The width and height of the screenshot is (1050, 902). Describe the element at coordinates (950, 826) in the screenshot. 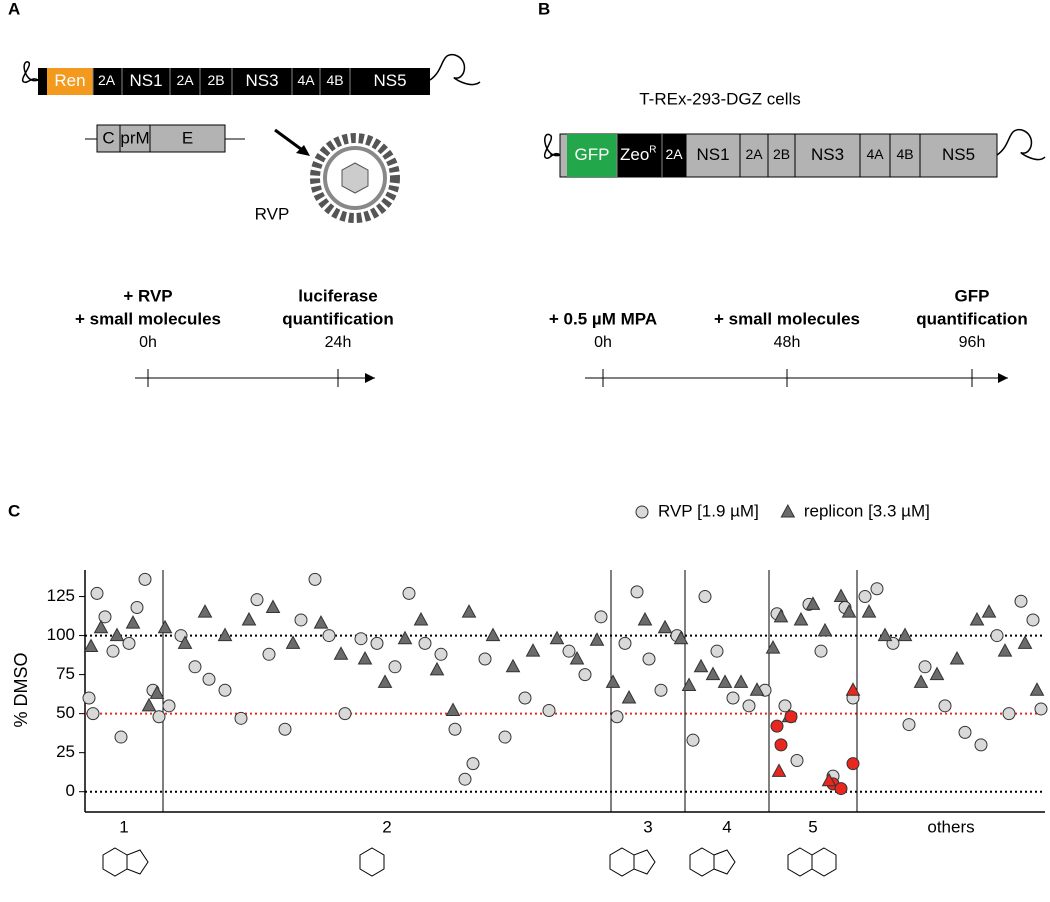

I see `group-label: others` at that location.